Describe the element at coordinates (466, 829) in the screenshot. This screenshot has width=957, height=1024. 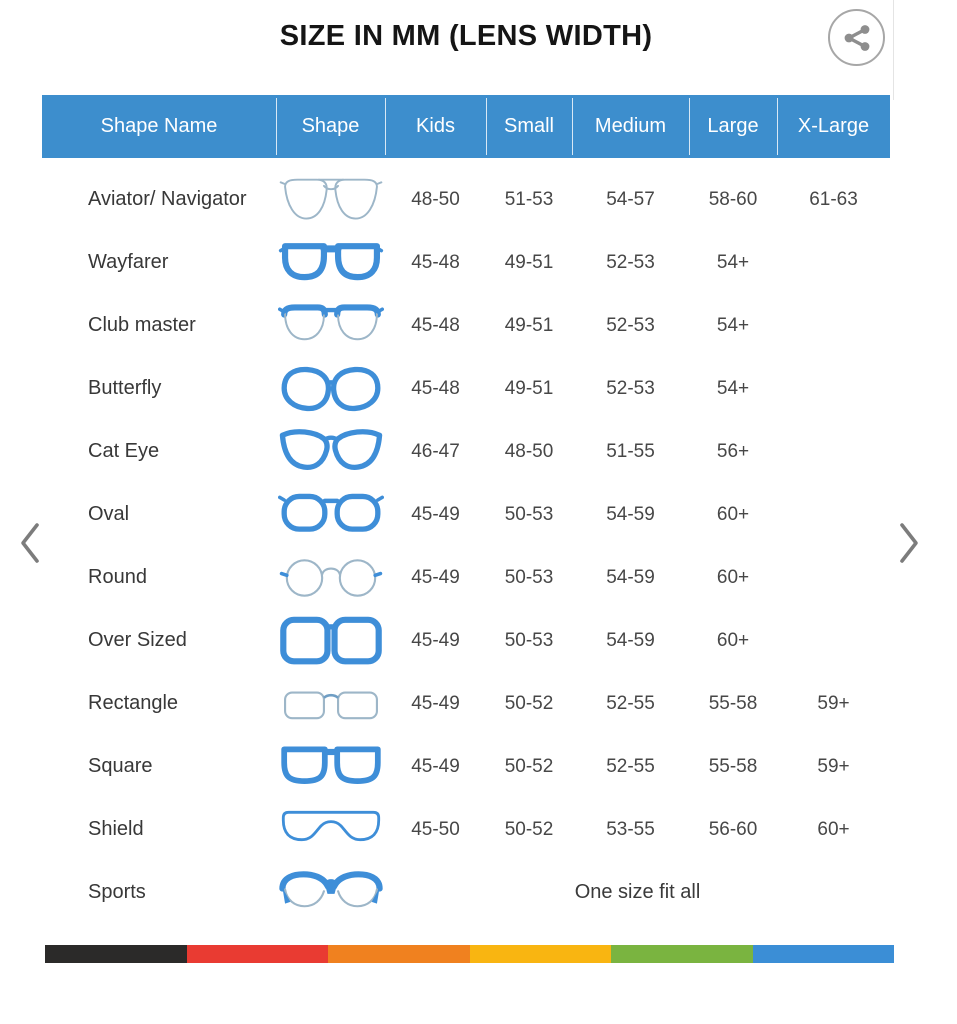
I see `table-row: Shield 45-50 50-52 53-55 56-60 60+` at that location.